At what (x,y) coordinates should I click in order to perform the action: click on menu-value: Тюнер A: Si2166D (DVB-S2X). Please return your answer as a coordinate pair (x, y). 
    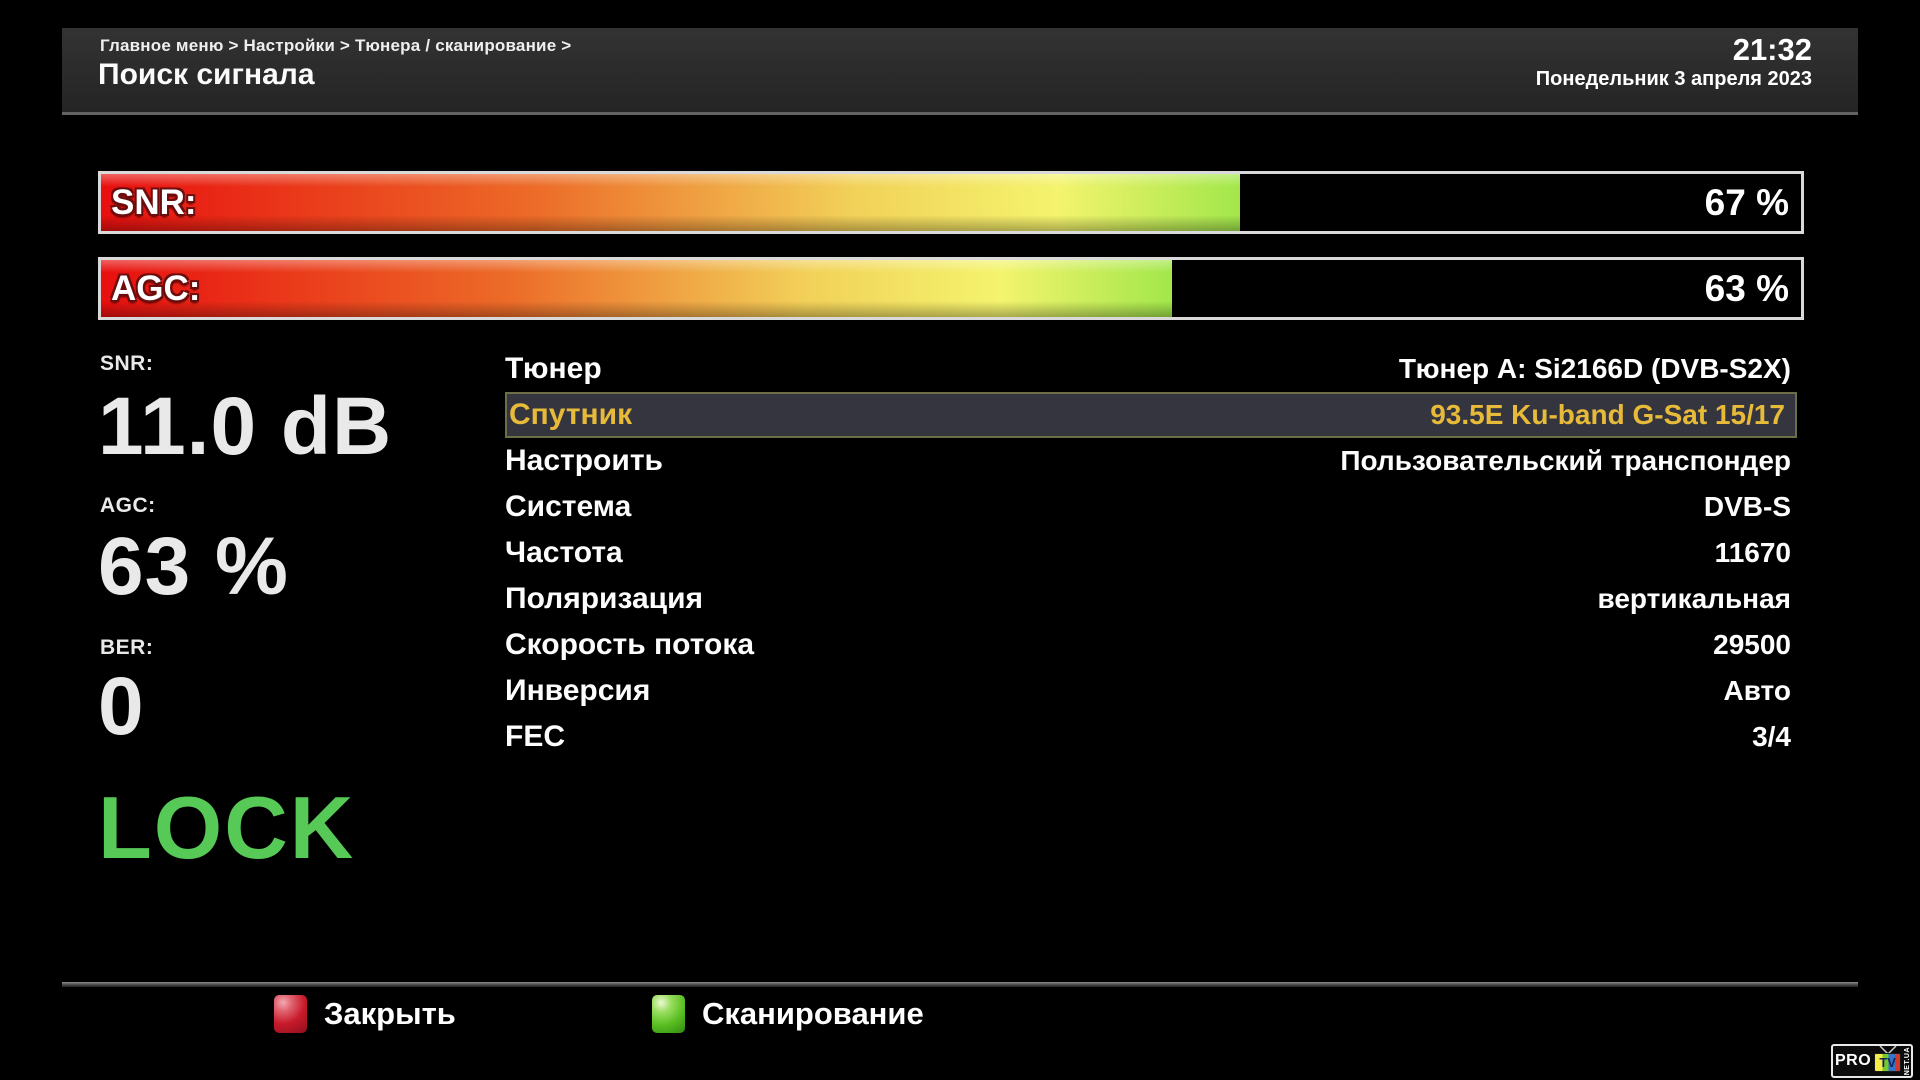
    Looking at the image, I should click on (1594, 368).